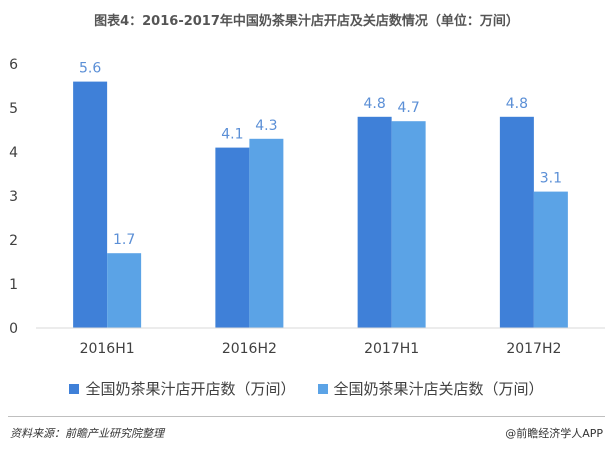 Image resolution: width=613 pixels, height=454 pixels. I want to click on x-category-label: 2016H2, so click(249, 349).